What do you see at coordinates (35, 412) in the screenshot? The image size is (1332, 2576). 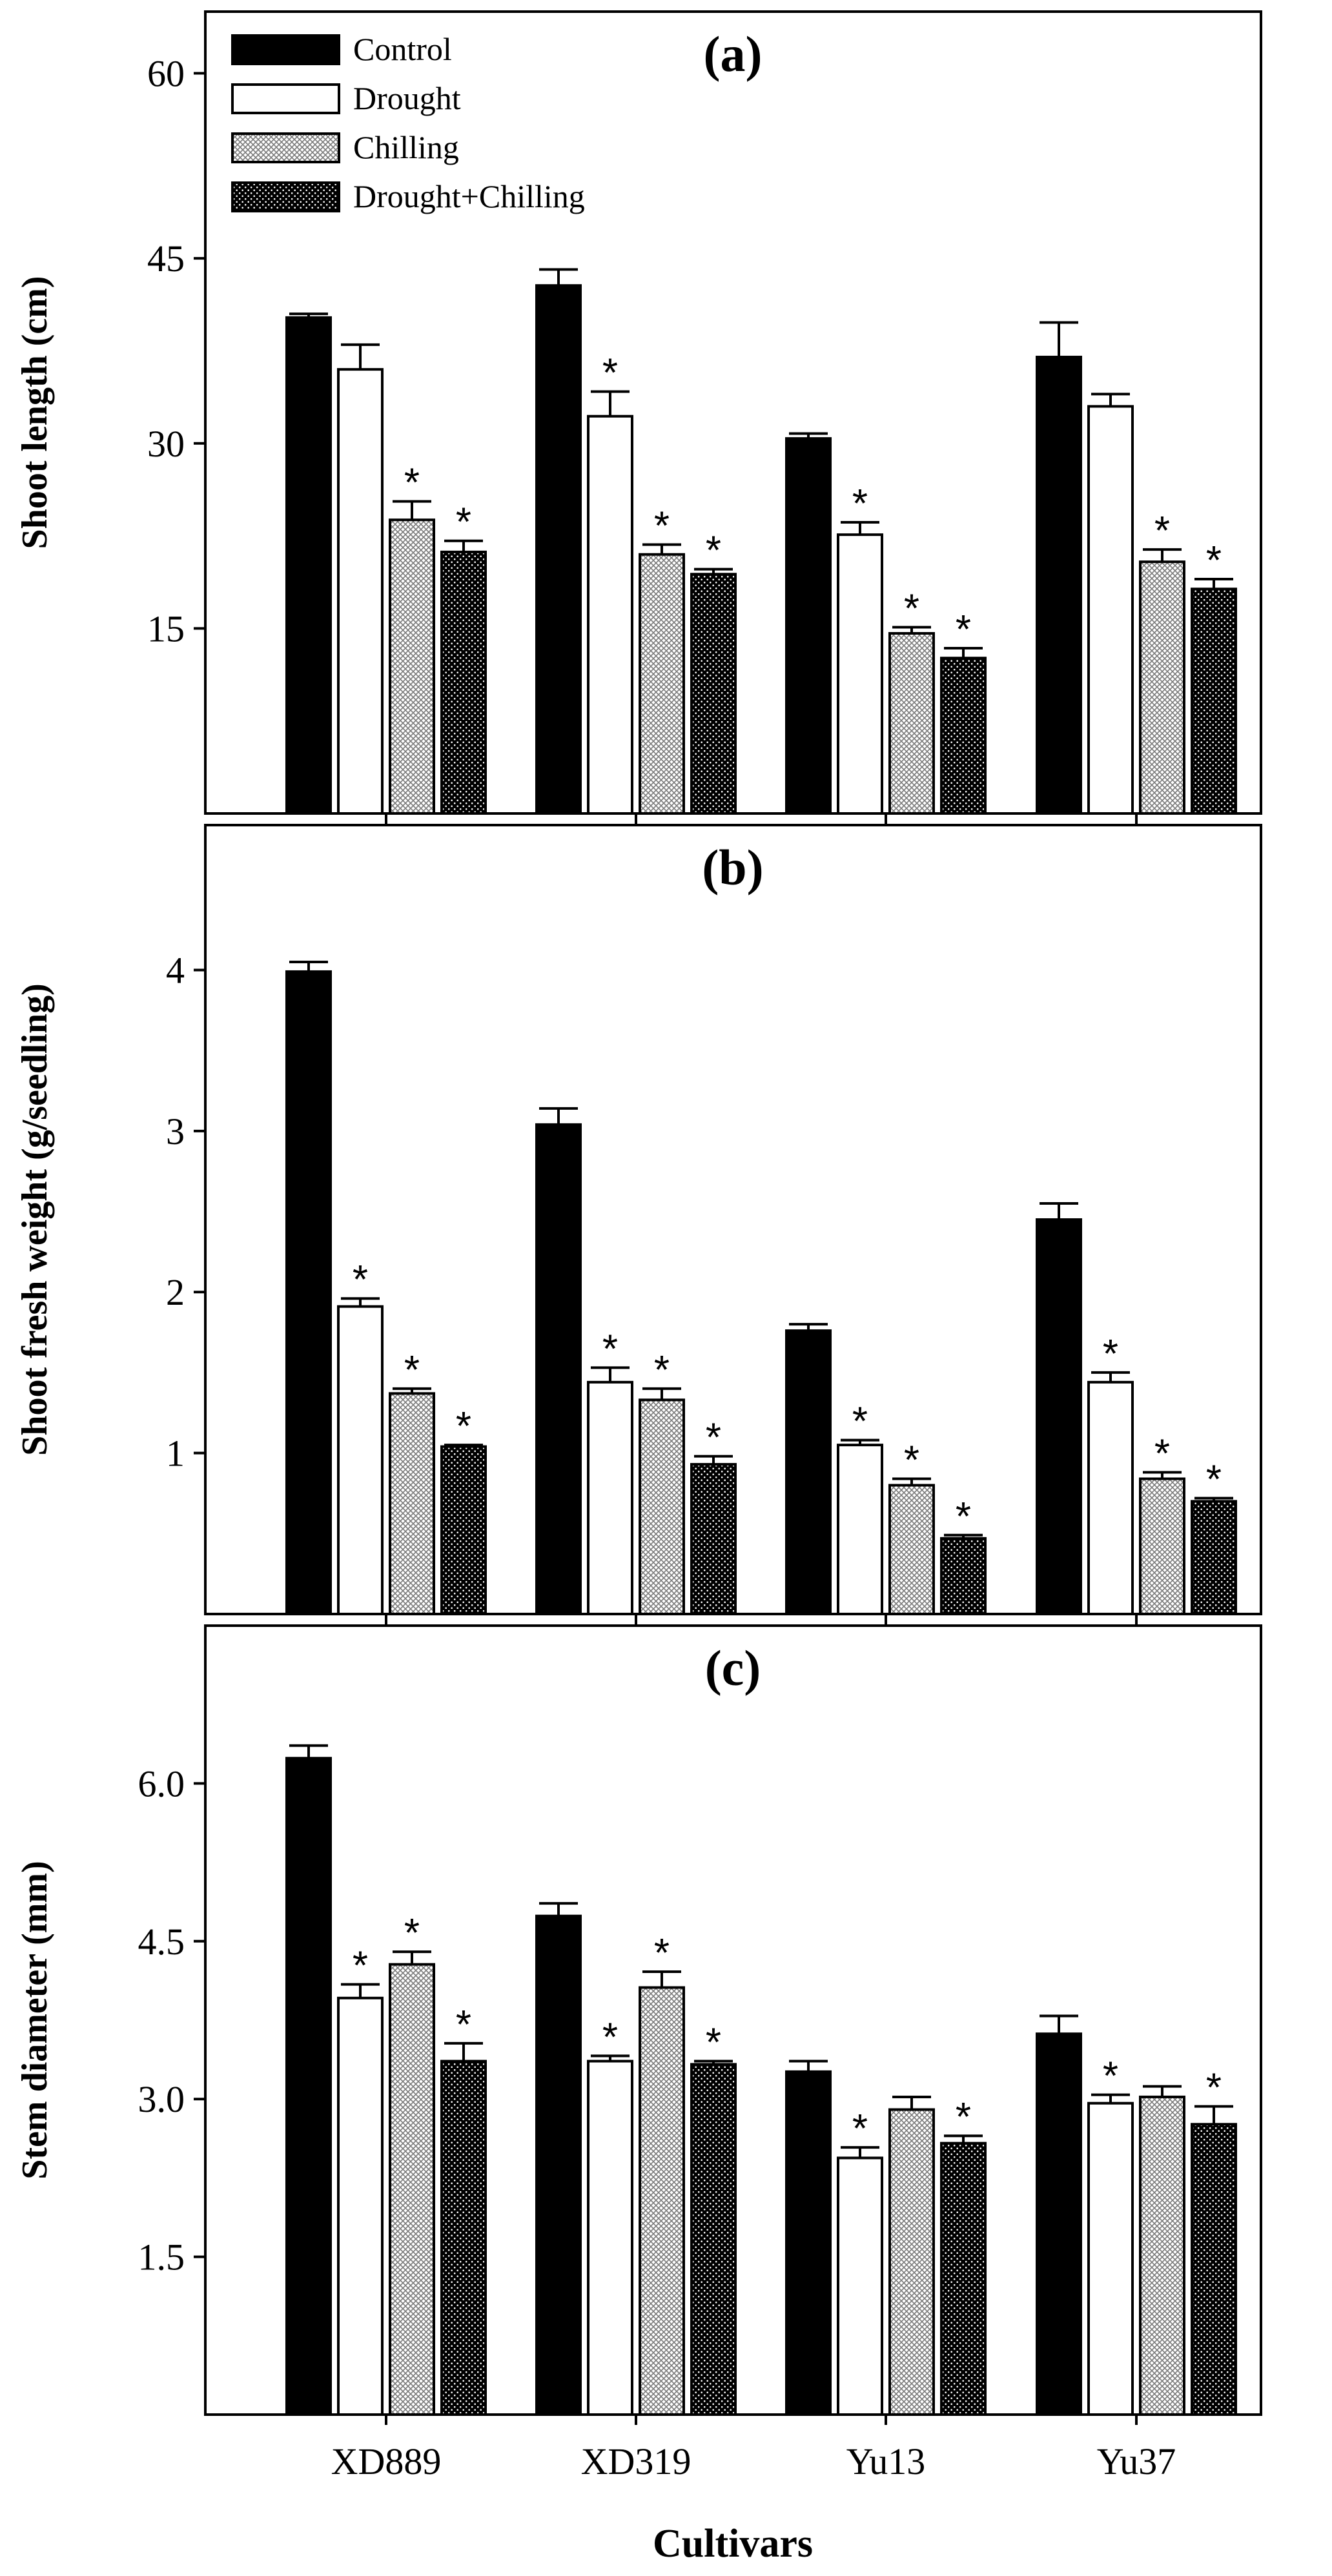 I see `y-axis-title-a: Shoot length (cm)` at bounding box center [35, 412].